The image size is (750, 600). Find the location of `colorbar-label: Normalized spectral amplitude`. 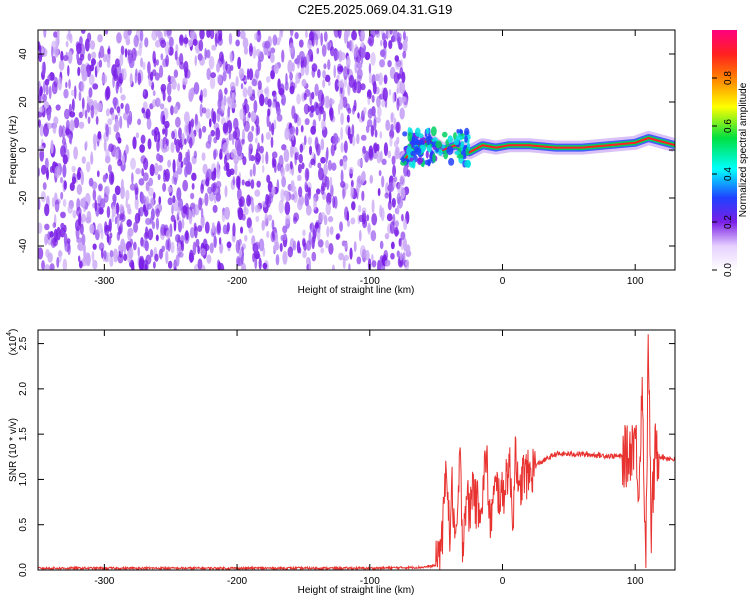

colorbar-label: Normalized spectral amplitude is located at coordinates (743, 149).